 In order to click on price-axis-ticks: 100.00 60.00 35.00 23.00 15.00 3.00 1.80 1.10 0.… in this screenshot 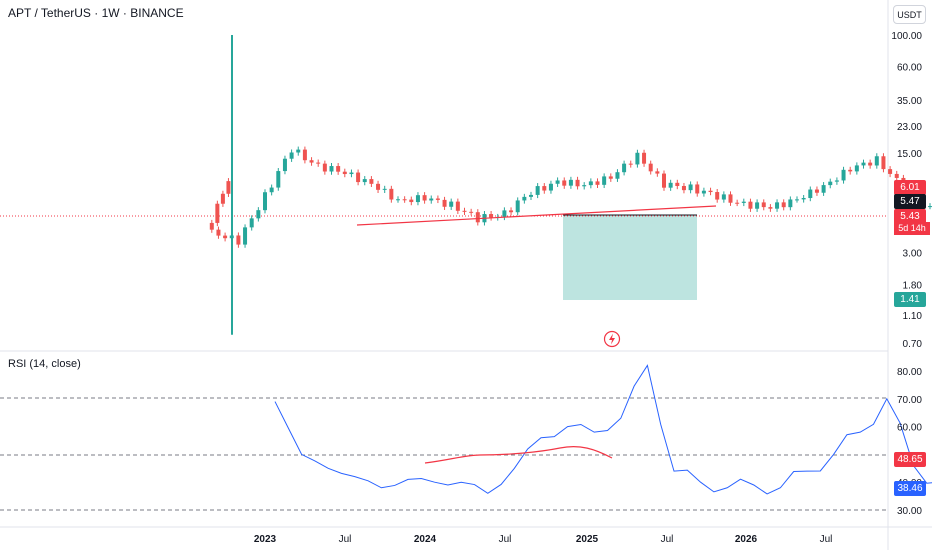, I will do `click(906, 190)`.